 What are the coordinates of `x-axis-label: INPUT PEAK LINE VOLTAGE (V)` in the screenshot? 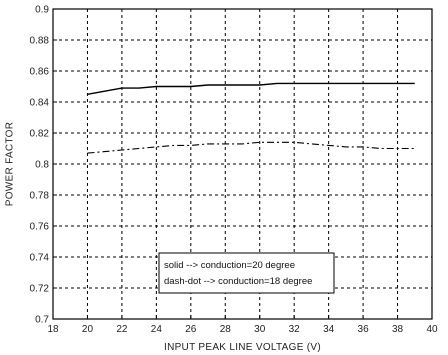 It's located at (242, 347).